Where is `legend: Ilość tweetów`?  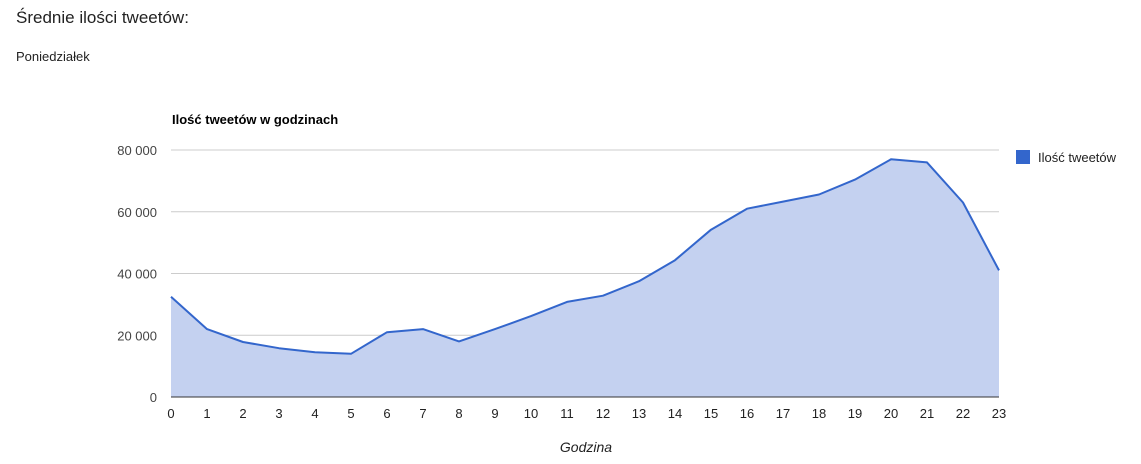
legend: Ilość tweetów is located at coordinates (1066, 157).